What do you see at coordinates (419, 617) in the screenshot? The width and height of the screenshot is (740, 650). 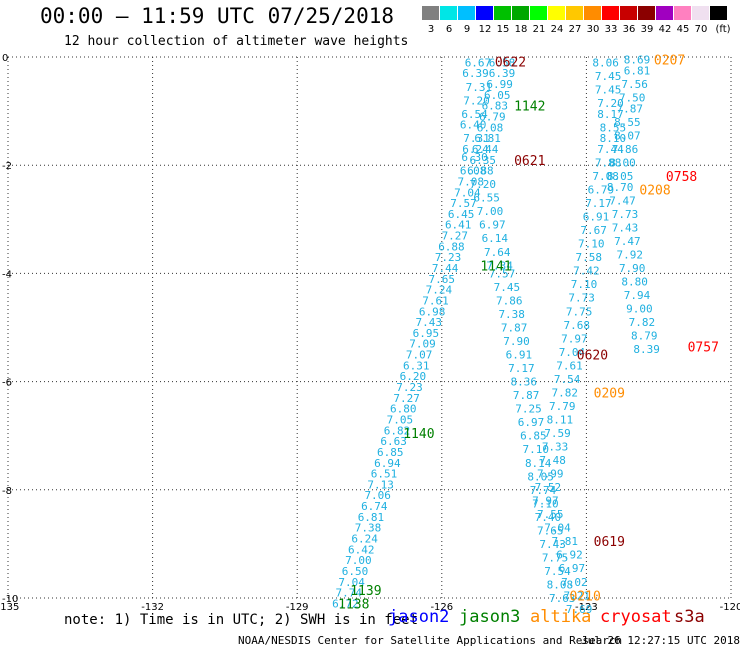 I see `satellite-legend-item: jason2` at bounding box center [419, 617].